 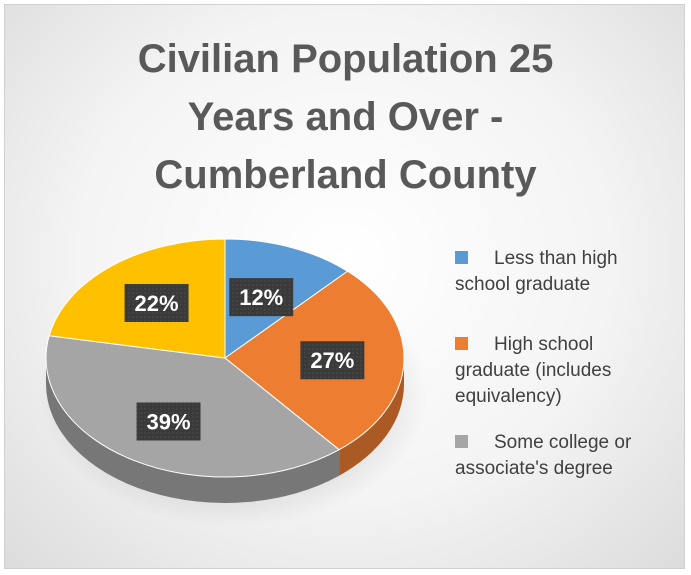 What do you see at coordinates (461, 257) in the screenshot?
I see `legend-swatch-blue` at bounding box center [461, 257].